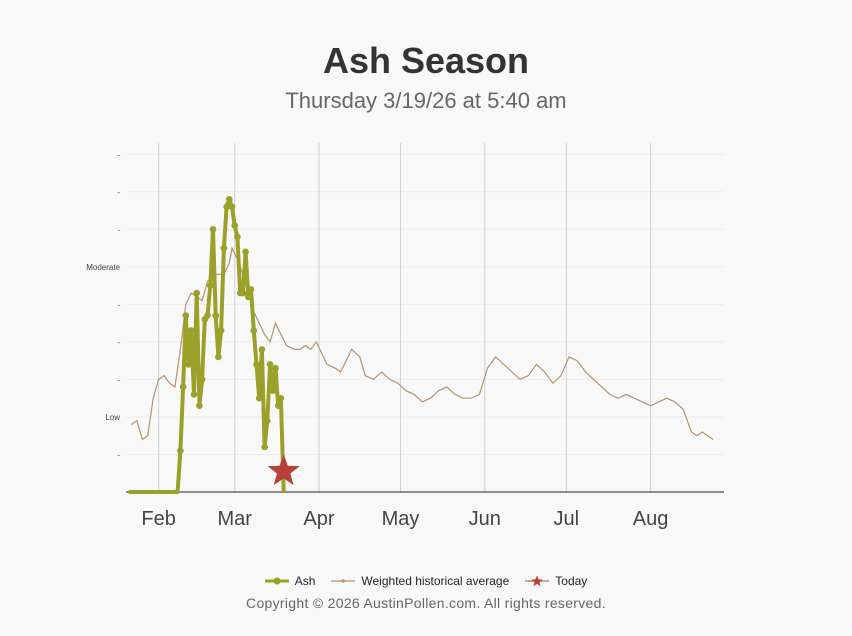 This screenshot has height=636, width=852. I want to click on legend: Ash Weighted historical average Today, so click(426, 581).